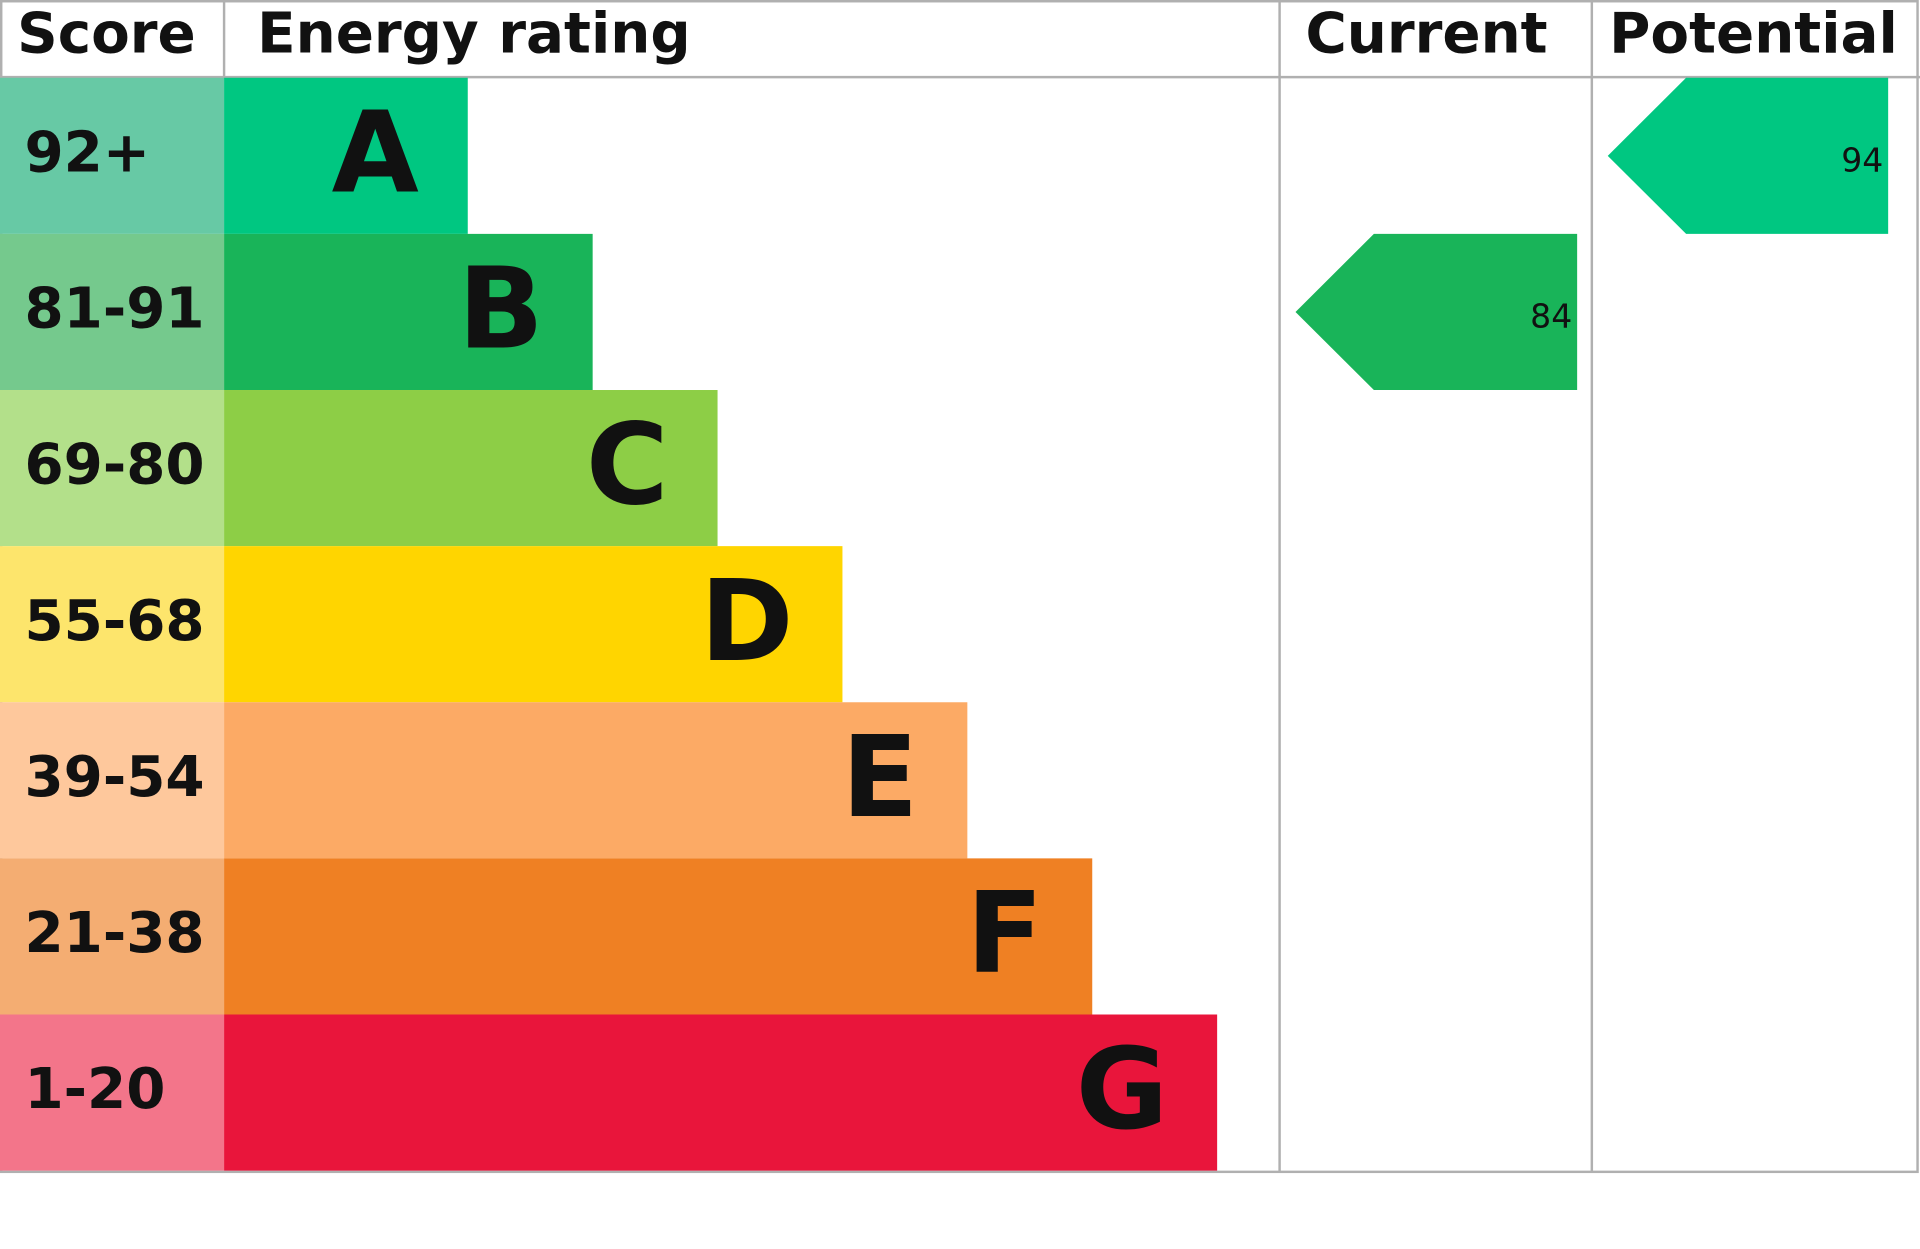 This screenshot has width=1920, height=1249. I want to click on score-label: 69-80, so click(114, 465).